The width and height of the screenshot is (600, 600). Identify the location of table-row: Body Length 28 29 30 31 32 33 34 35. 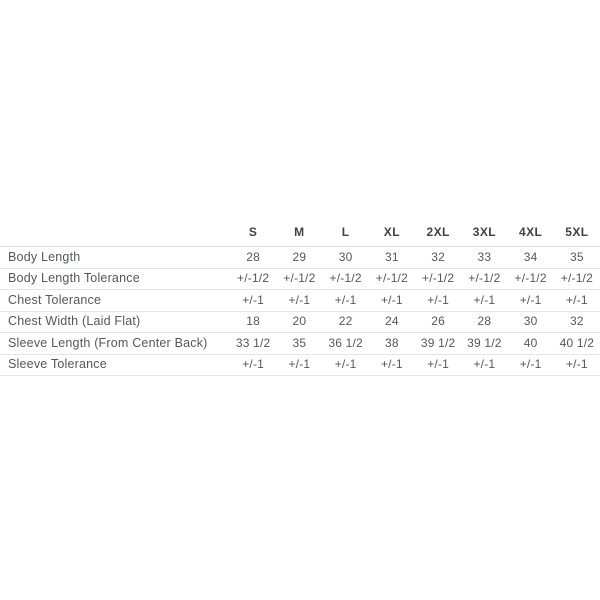
(300, 257).